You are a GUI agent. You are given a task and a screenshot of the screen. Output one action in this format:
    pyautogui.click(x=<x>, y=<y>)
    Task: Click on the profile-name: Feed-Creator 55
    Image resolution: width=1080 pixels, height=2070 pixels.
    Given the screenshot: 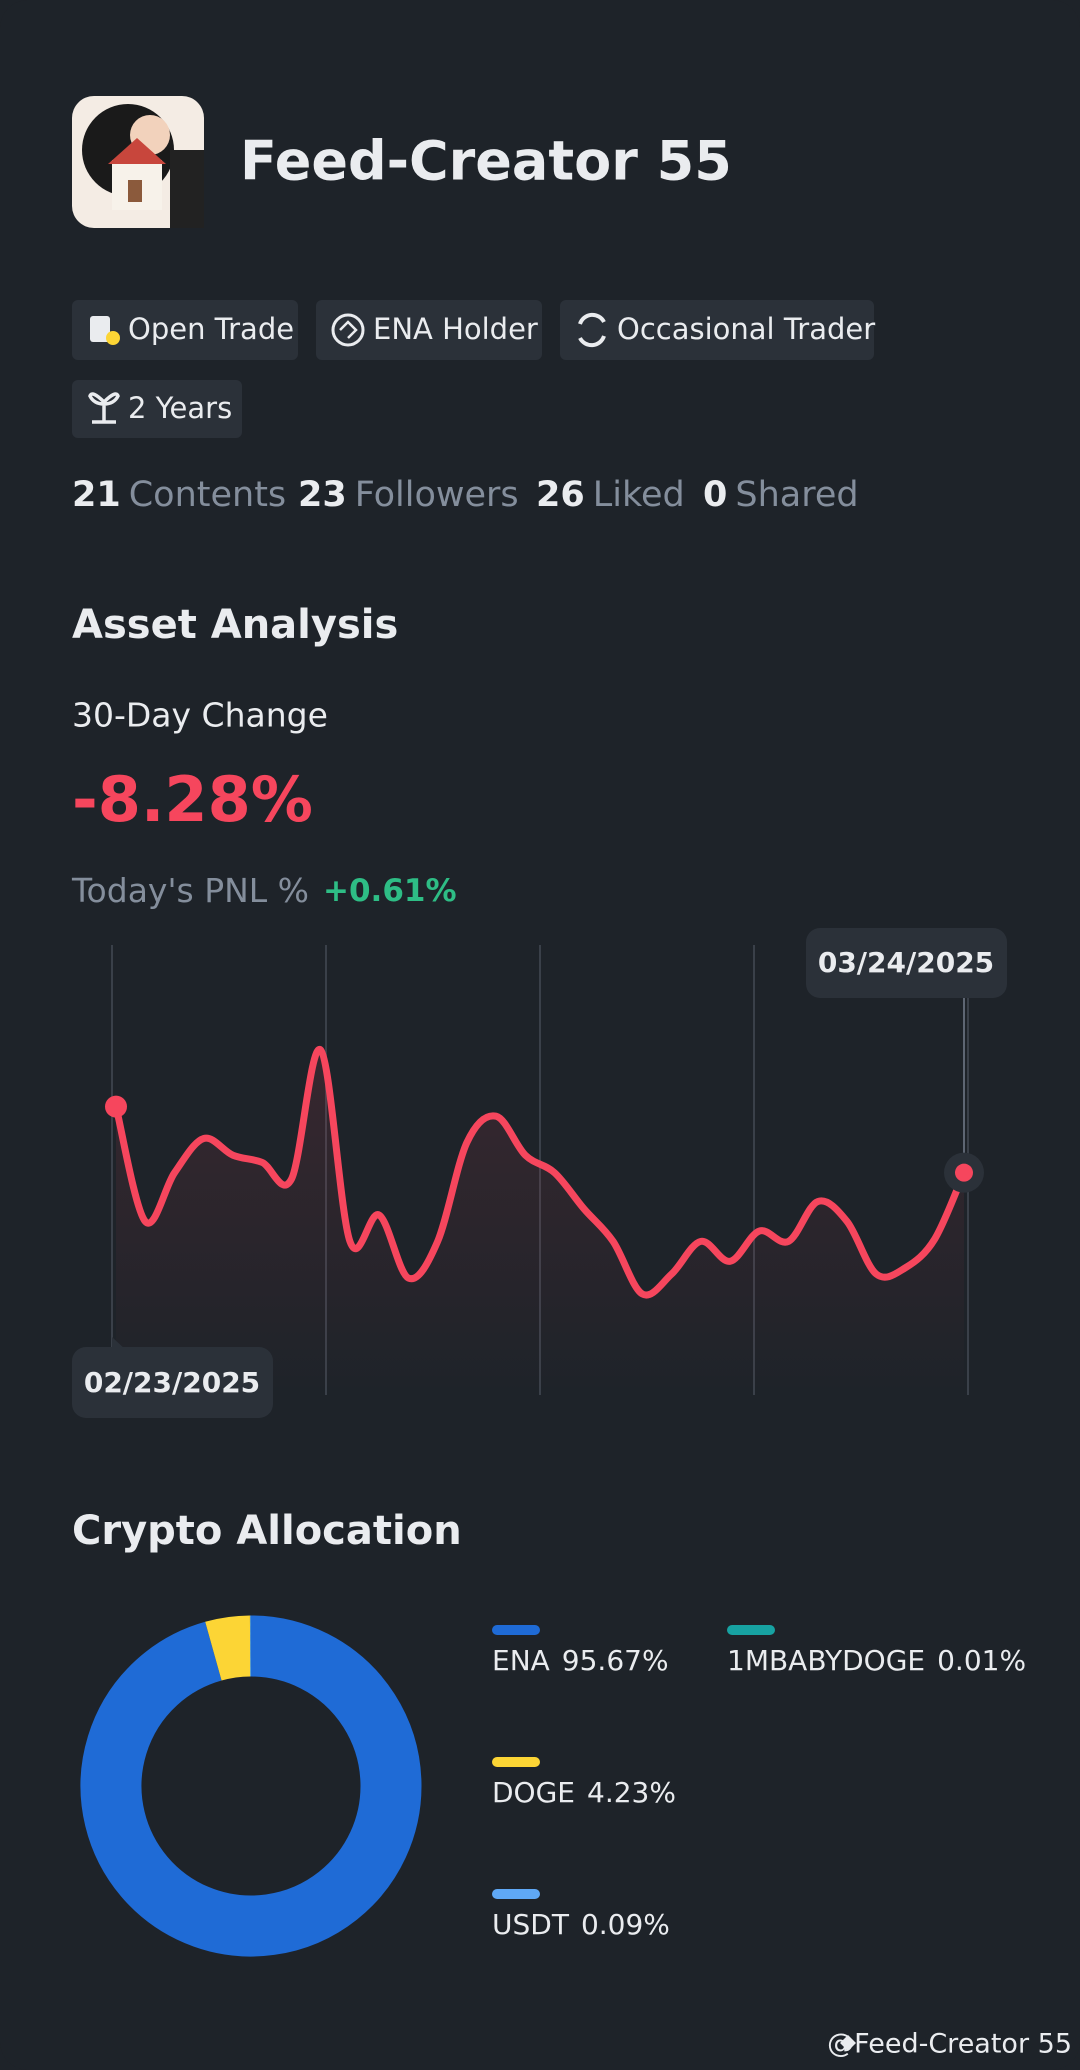 What is the action you would take?
    pyautogui.click(x=486, y=161)
    